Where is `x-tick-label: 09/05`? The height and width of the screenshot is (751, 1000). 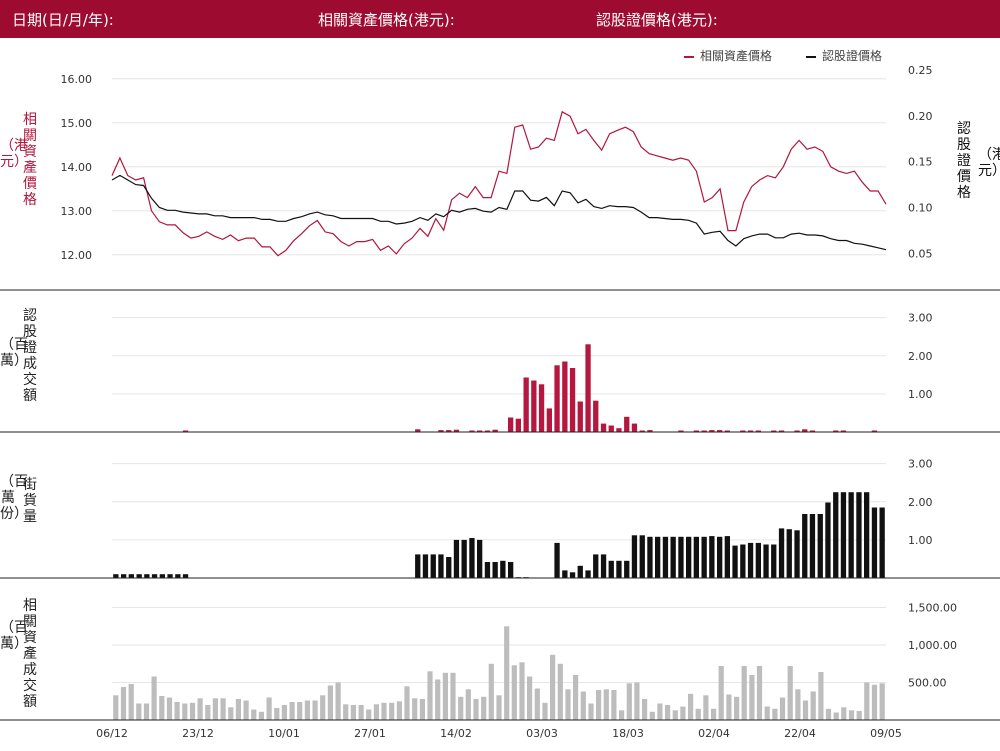
x-tick-label: 09/05 is located at coordinates (886, 733).